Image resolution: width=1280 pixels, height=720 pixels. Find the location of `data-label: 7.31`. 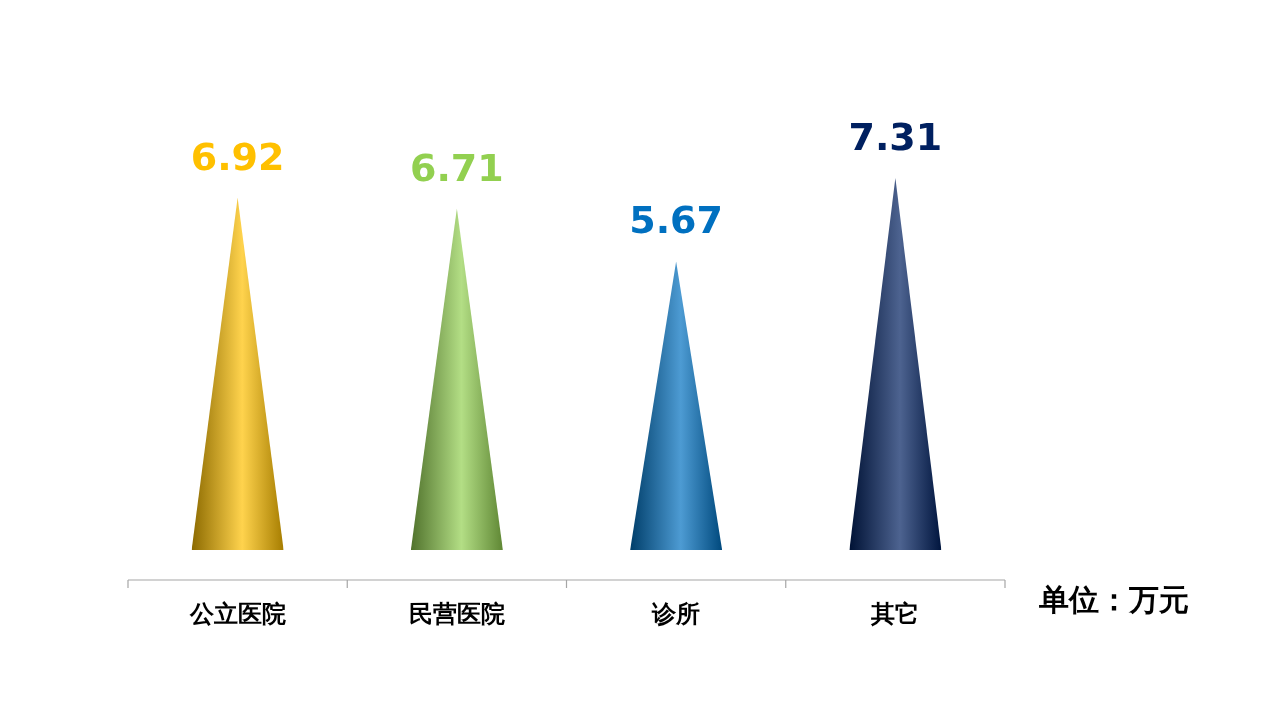

data-label: 7.31 is located at coordinates (895, 137).